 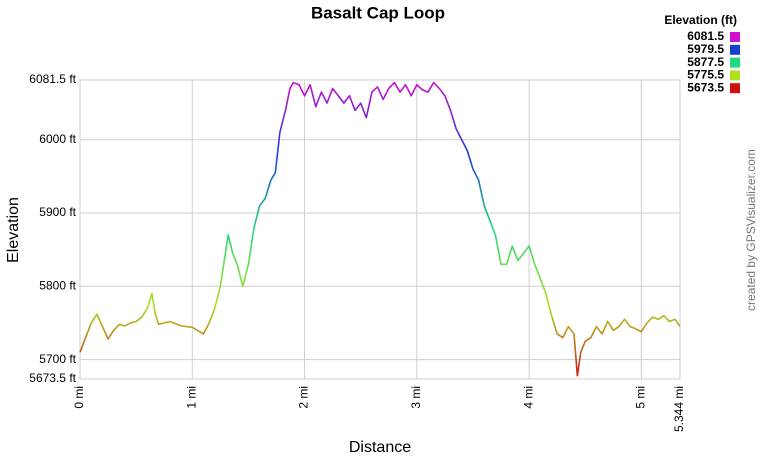 I want to click on legend-label: 5979.5, so click(x=705, y=49).